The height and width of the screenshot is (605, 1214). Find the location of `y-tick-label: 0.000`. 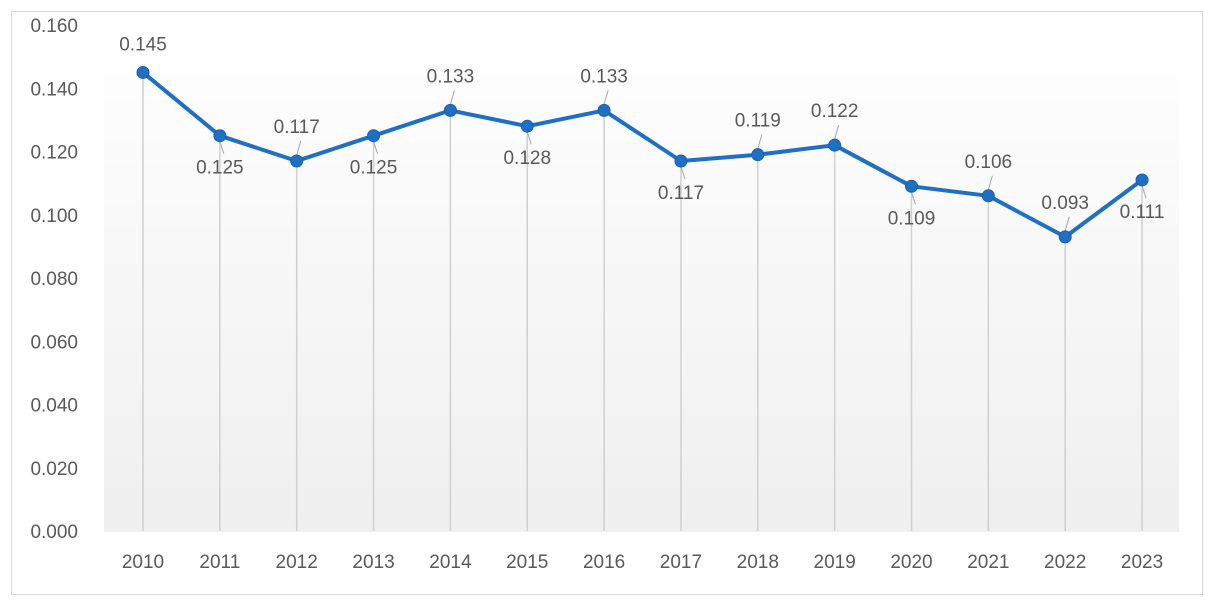

y-tick-label: 0.000 is located at coordinates (54, 532).